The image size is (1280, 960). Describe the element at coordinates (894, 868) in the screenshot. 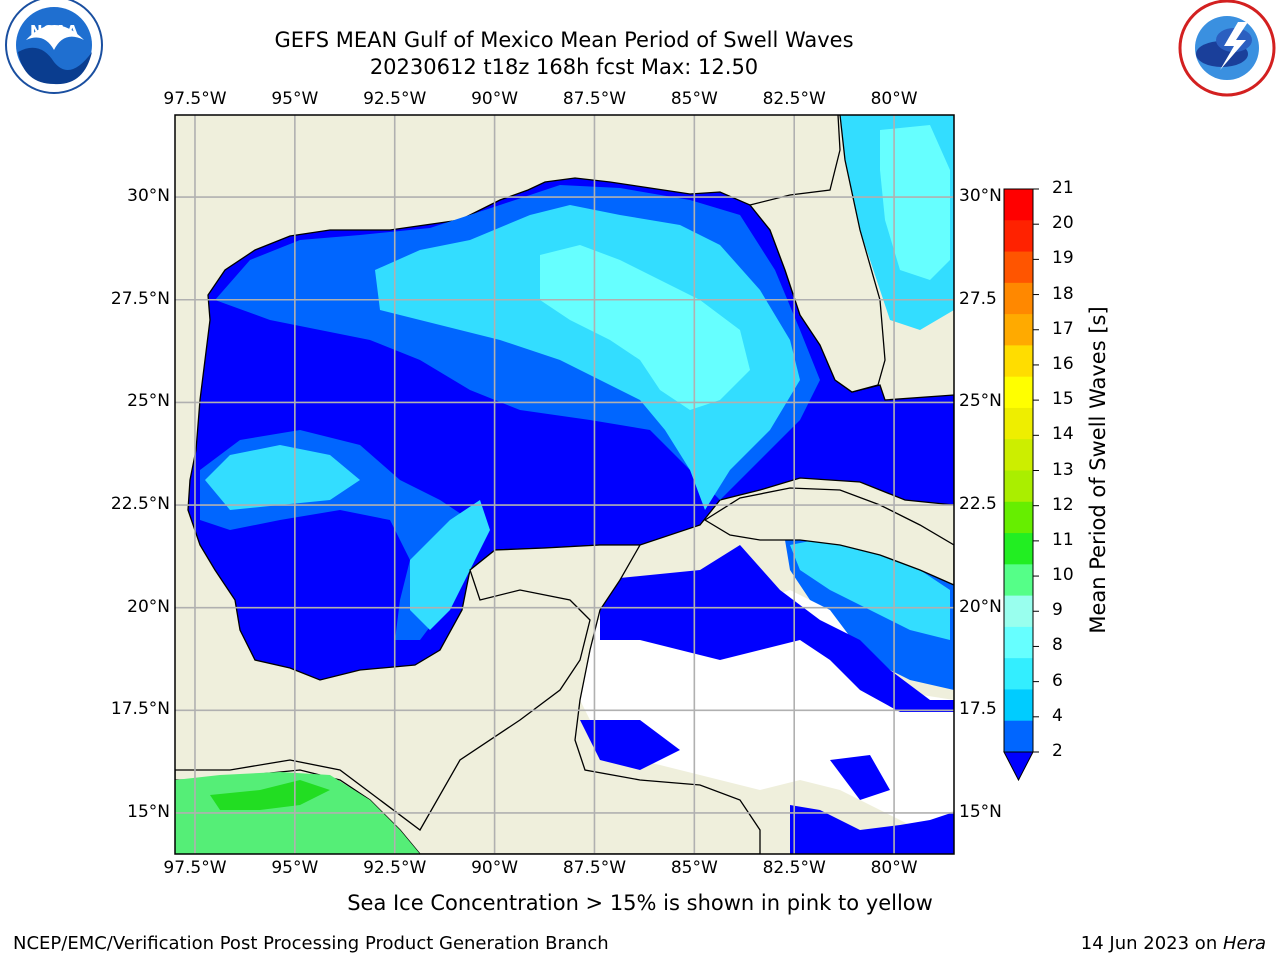

I see `lon-tick-label-bottom: 80°W` at that location.